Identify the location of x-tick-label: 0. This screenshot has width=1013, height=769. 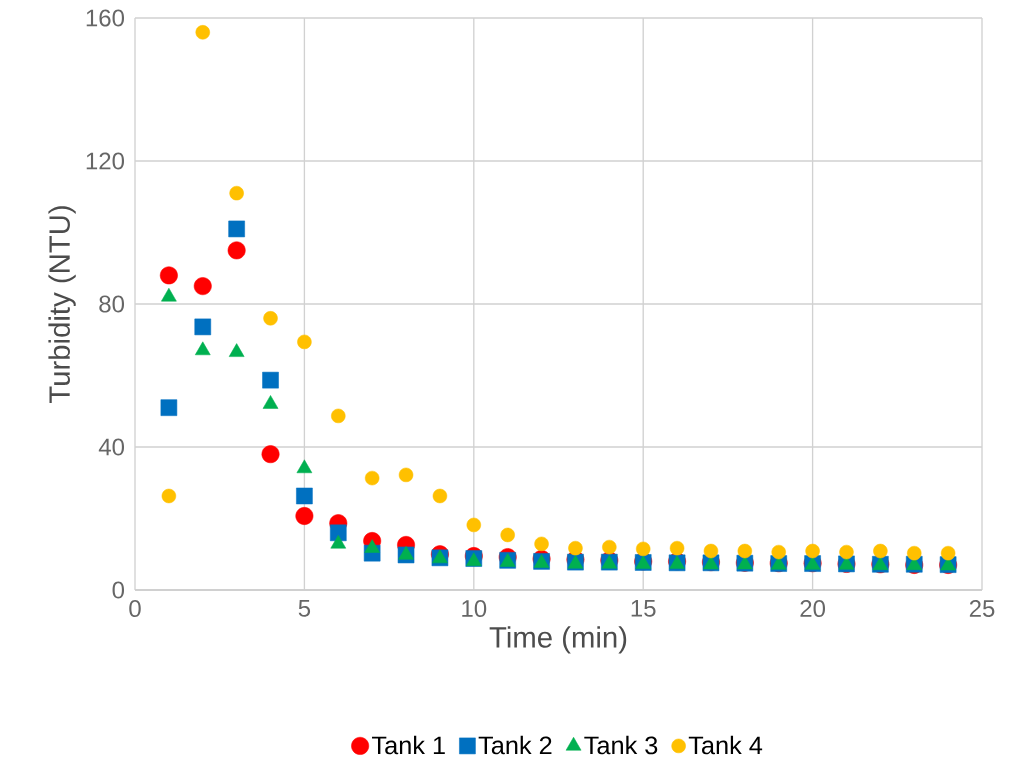
(135, 609).